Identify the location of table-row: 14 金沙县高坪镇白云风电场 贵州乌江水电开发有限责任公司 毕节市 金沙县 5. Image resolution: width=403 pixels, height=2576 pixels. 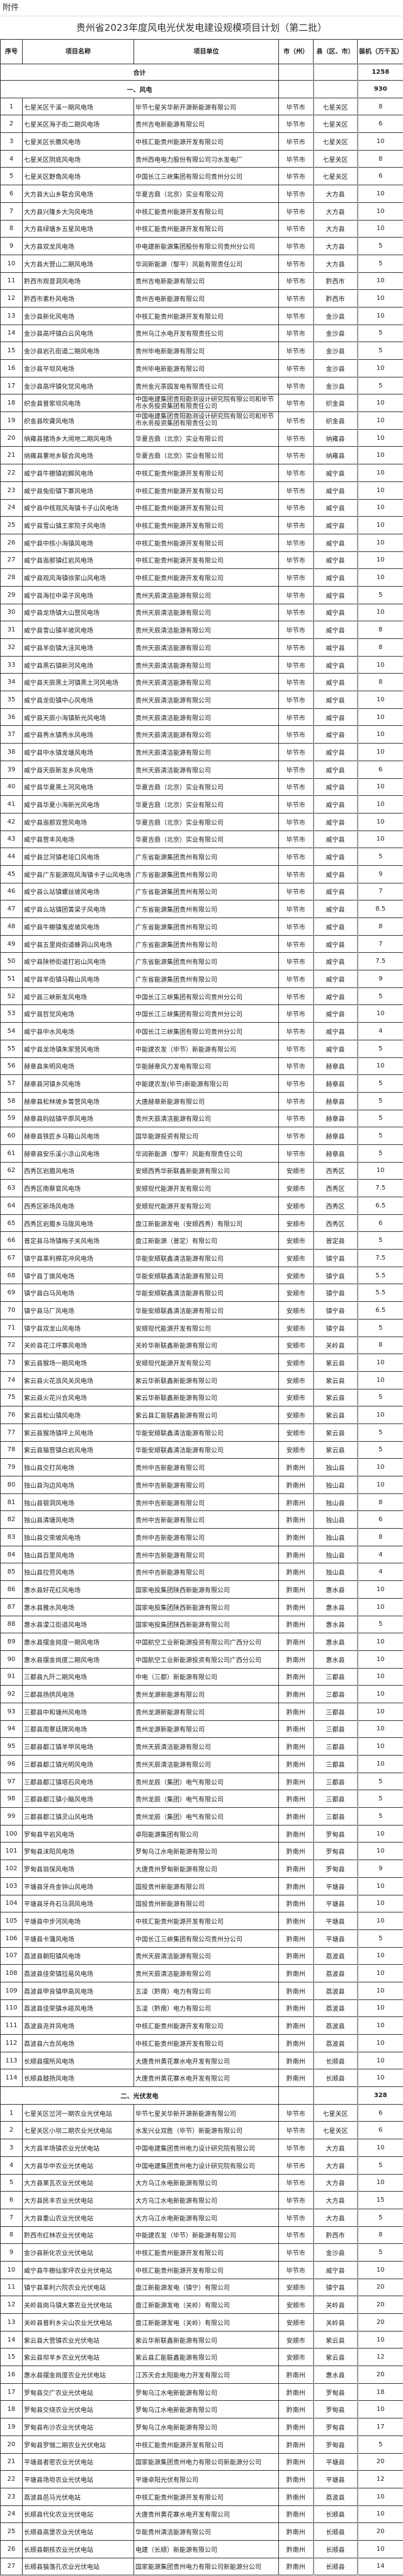
(201, 333).